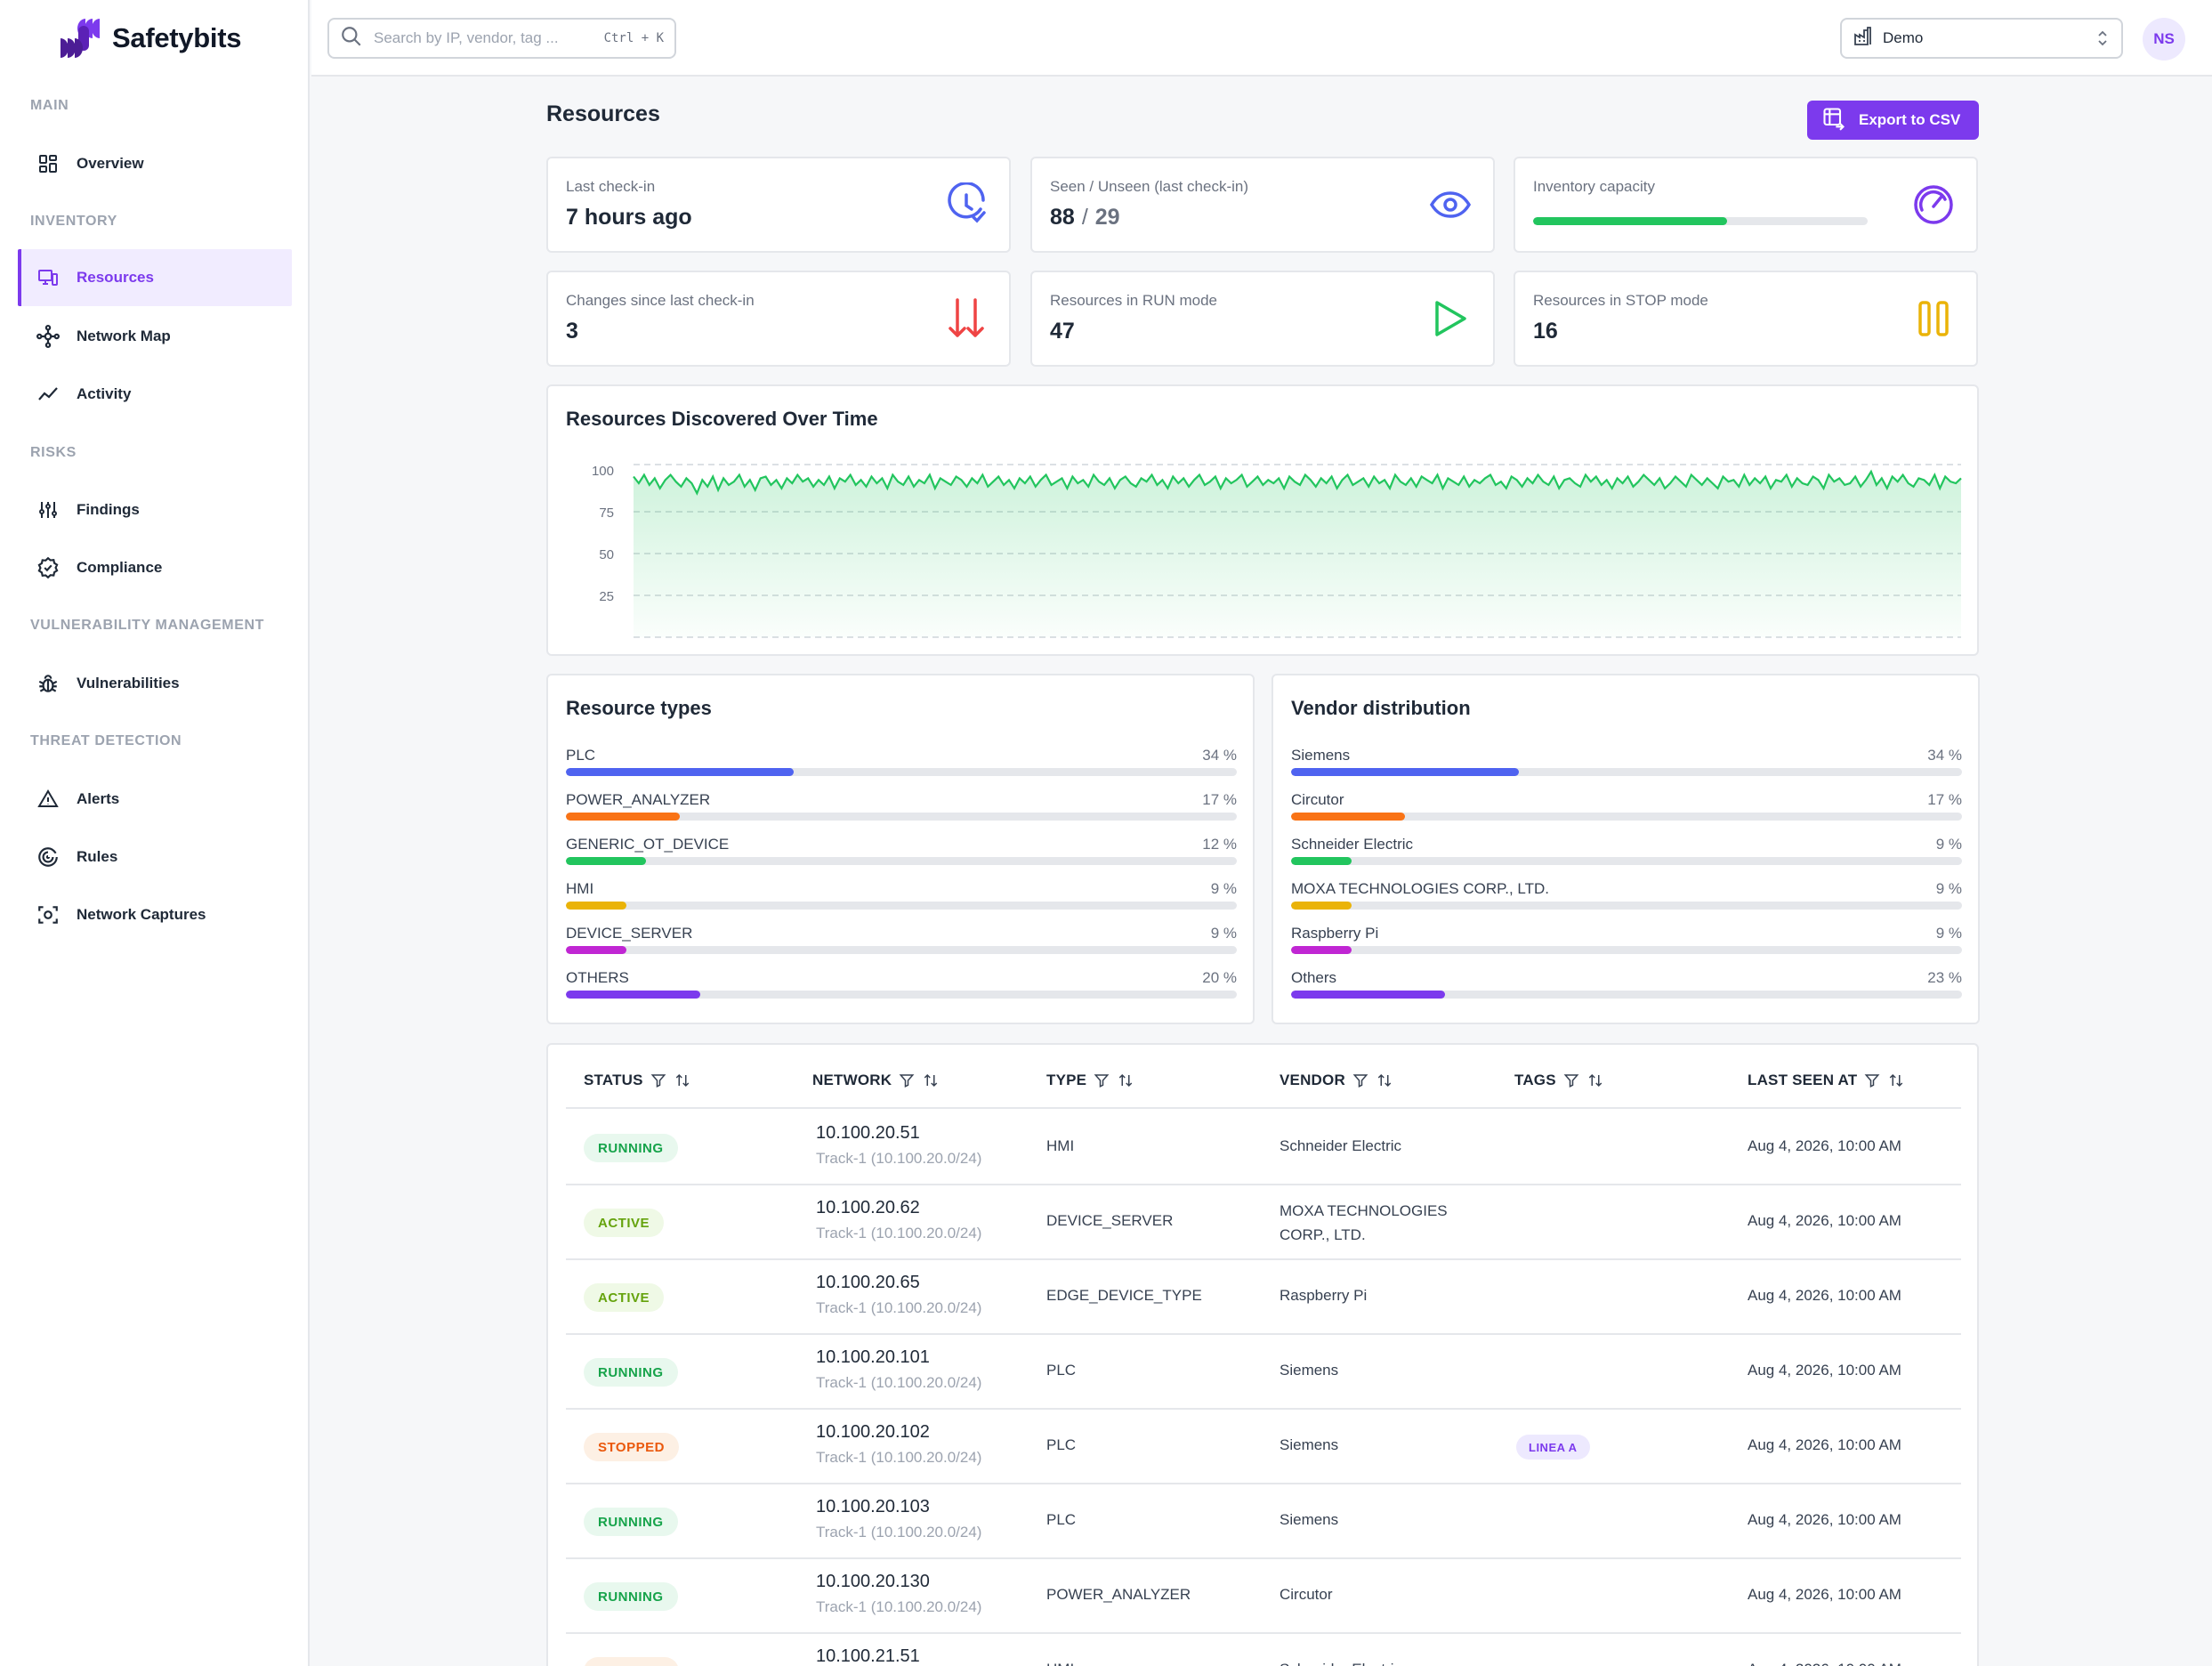 The width and height of the screenshot is (2212, 1666). Describe the element at coordinates (1337, 1080) in the screenshot. I see `column-header-vendor: VENDOR` at that location.